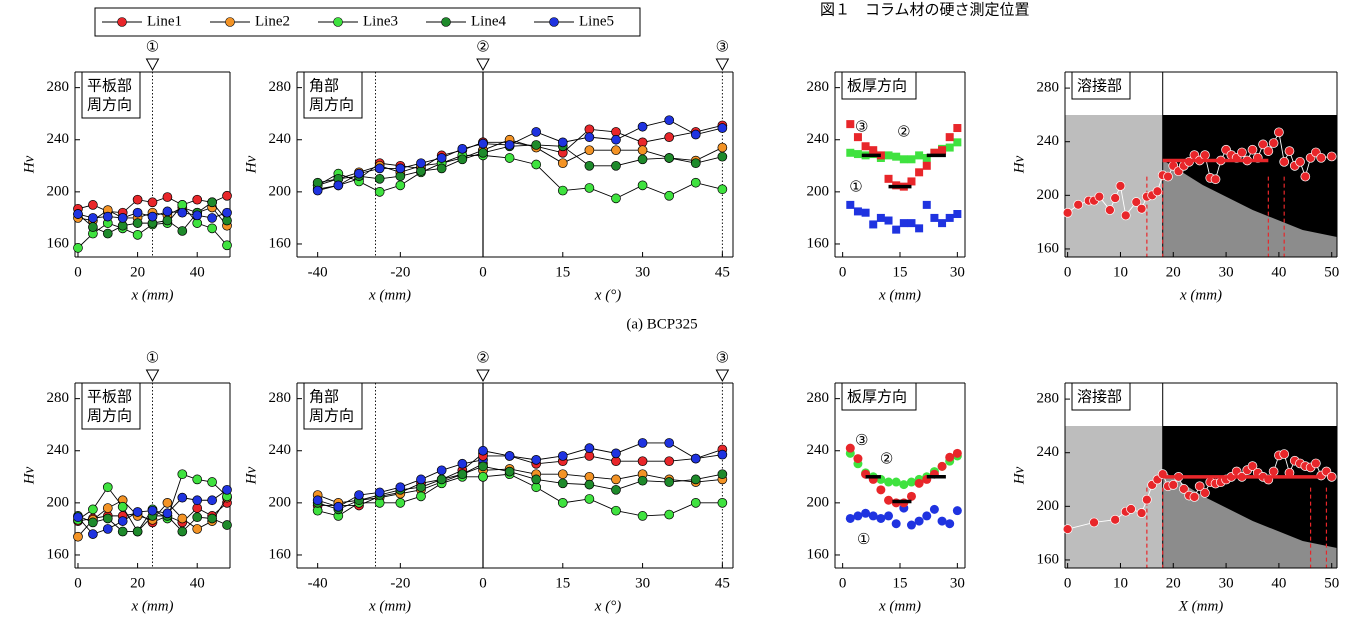 The height and width of the screenshot is (618, 1357). Describe the element at coordinates (324, 397) in the screenshot. I see `annotation-text: 角部` at that location.